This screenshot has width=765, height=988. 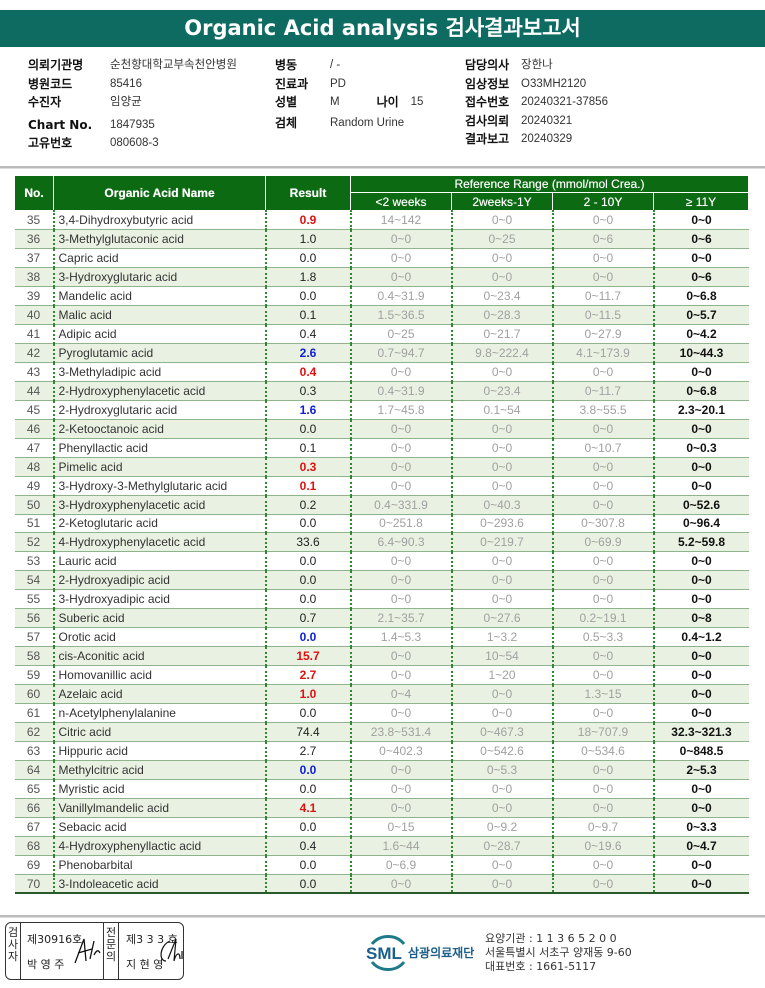 I want to click on row-no: 58, so click(x=34, y=656).